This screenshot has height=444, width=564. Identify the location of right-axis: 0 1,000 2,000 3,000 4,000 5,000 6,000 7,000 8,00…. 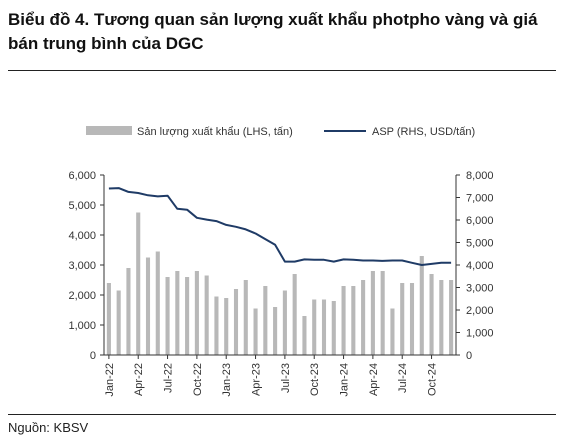
(474, 266).